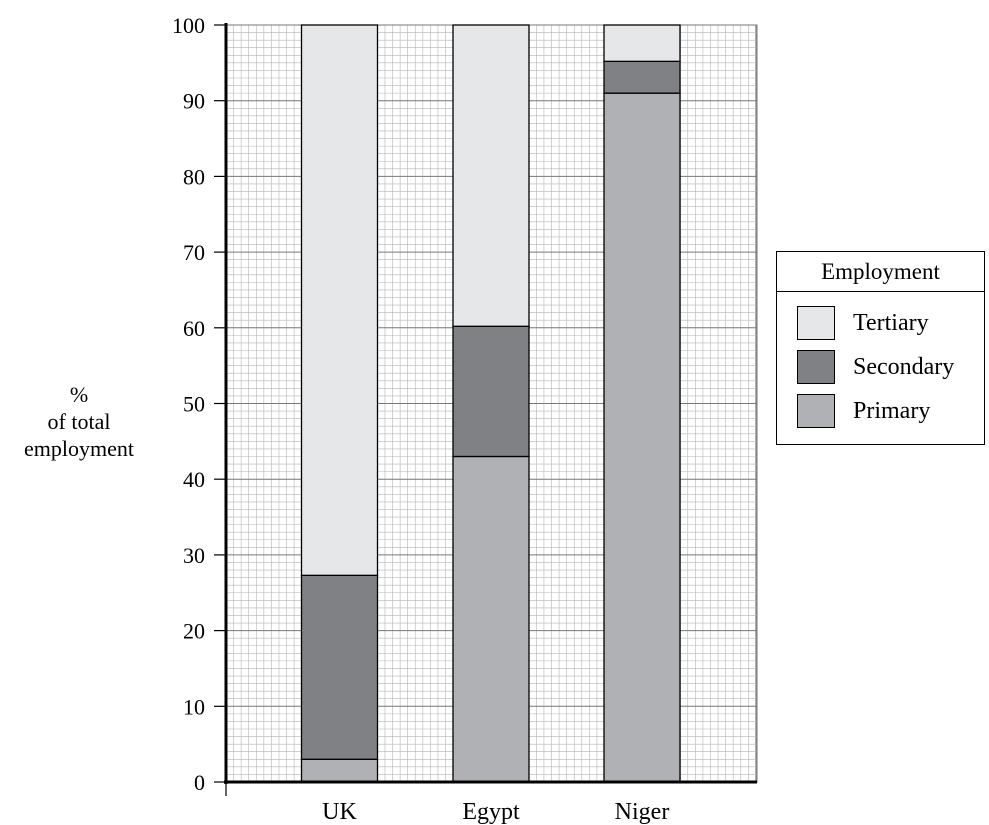 This screenshot has height=825, width=989. What do you see at coordinates (79, 394) in the screenshot?
I see `y-axis-label-line-1: %` at bounding box center [79, 394].